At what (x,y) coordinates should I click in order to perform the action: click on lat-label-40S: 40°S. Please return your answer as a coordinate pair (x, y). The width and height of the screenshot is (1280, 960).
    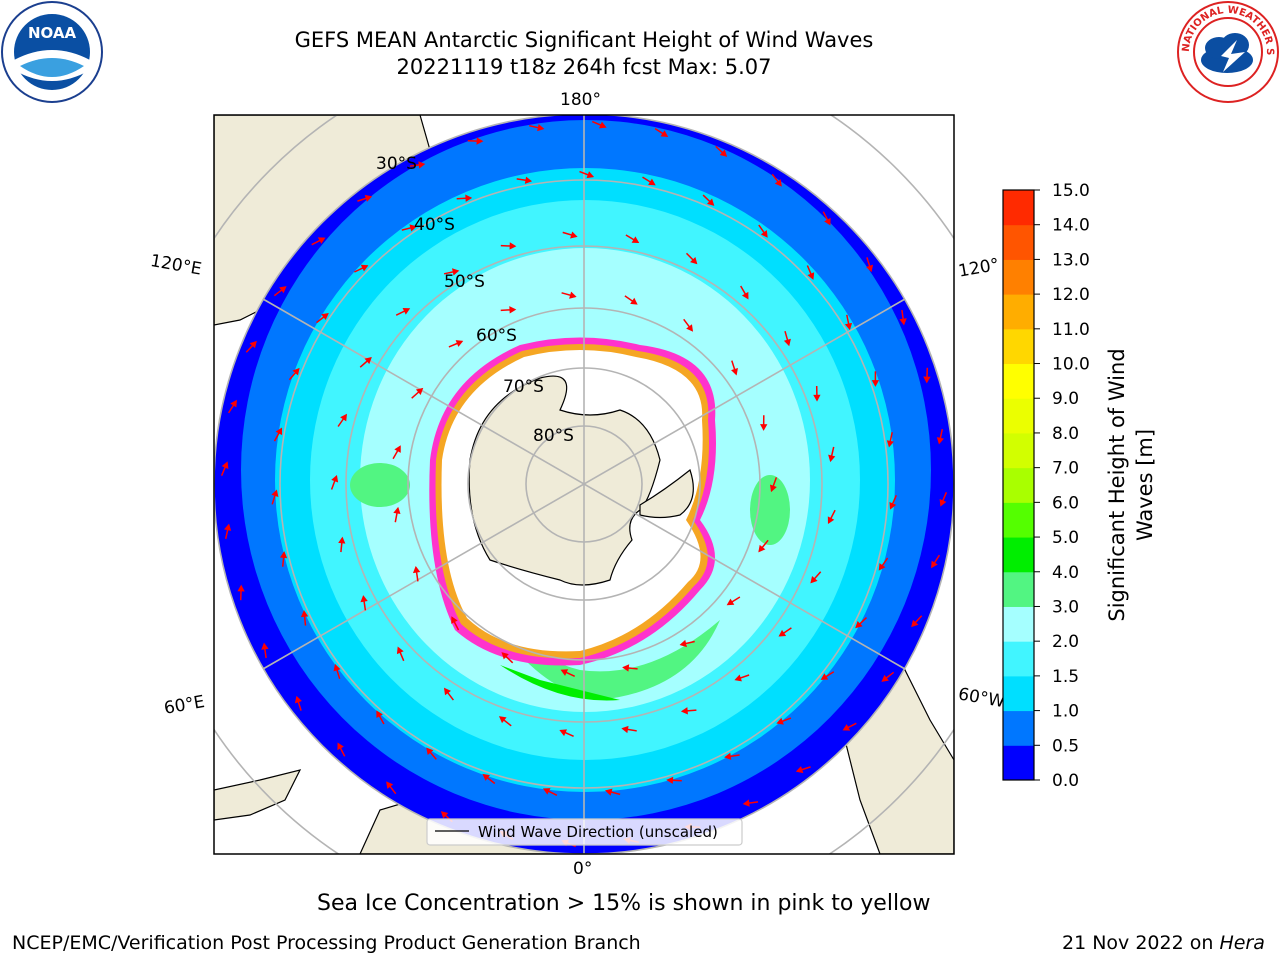
    Looking at the image, I should click on (434, 225).